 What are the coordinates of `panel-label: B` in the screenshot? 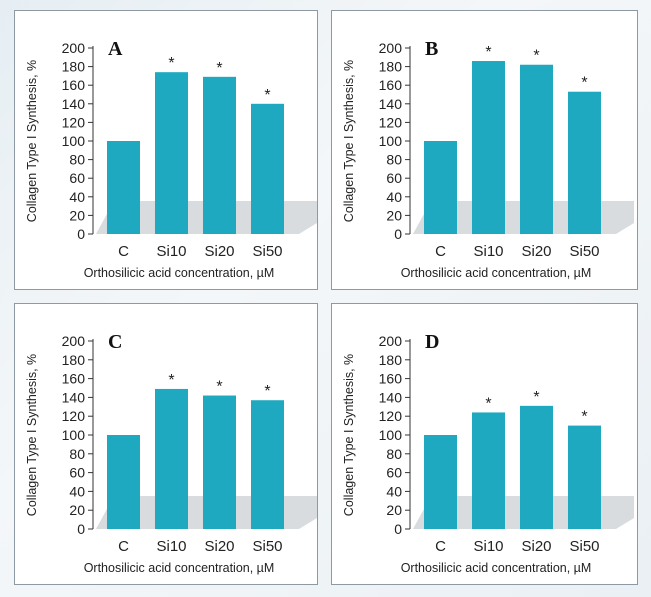 It's located at (431, 49).